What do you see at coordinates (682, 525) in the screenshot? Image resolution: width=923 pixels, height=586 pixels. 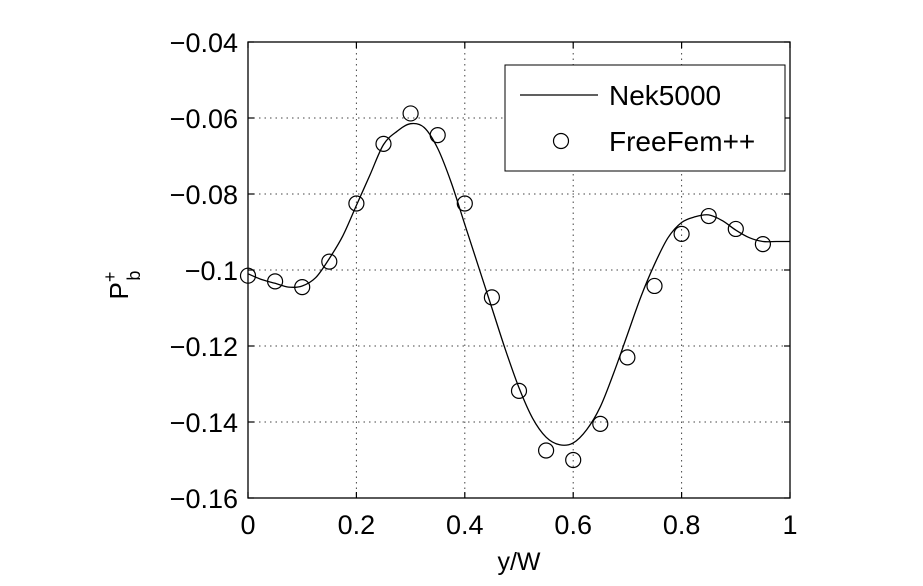 I see `x-tick-label: 0.8` at bounding box center [682, 525].